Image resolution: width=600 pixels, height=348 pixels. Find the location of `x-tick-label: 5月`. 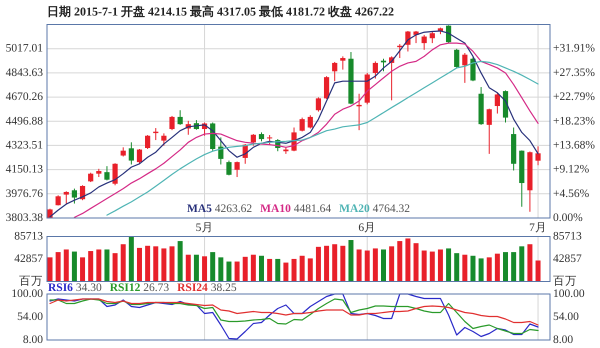

x-tick-label: 5月 is located at coordinates (205, 227).